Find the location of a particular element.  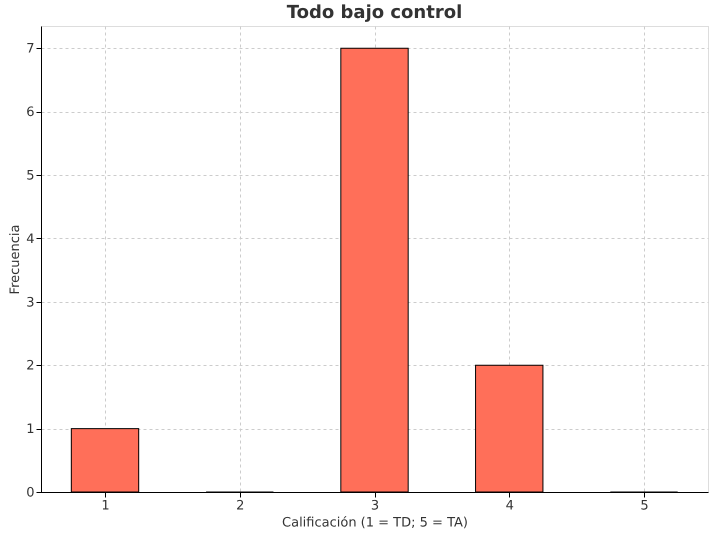

x-tick-label: 1 is located at coordinates (105, 506).